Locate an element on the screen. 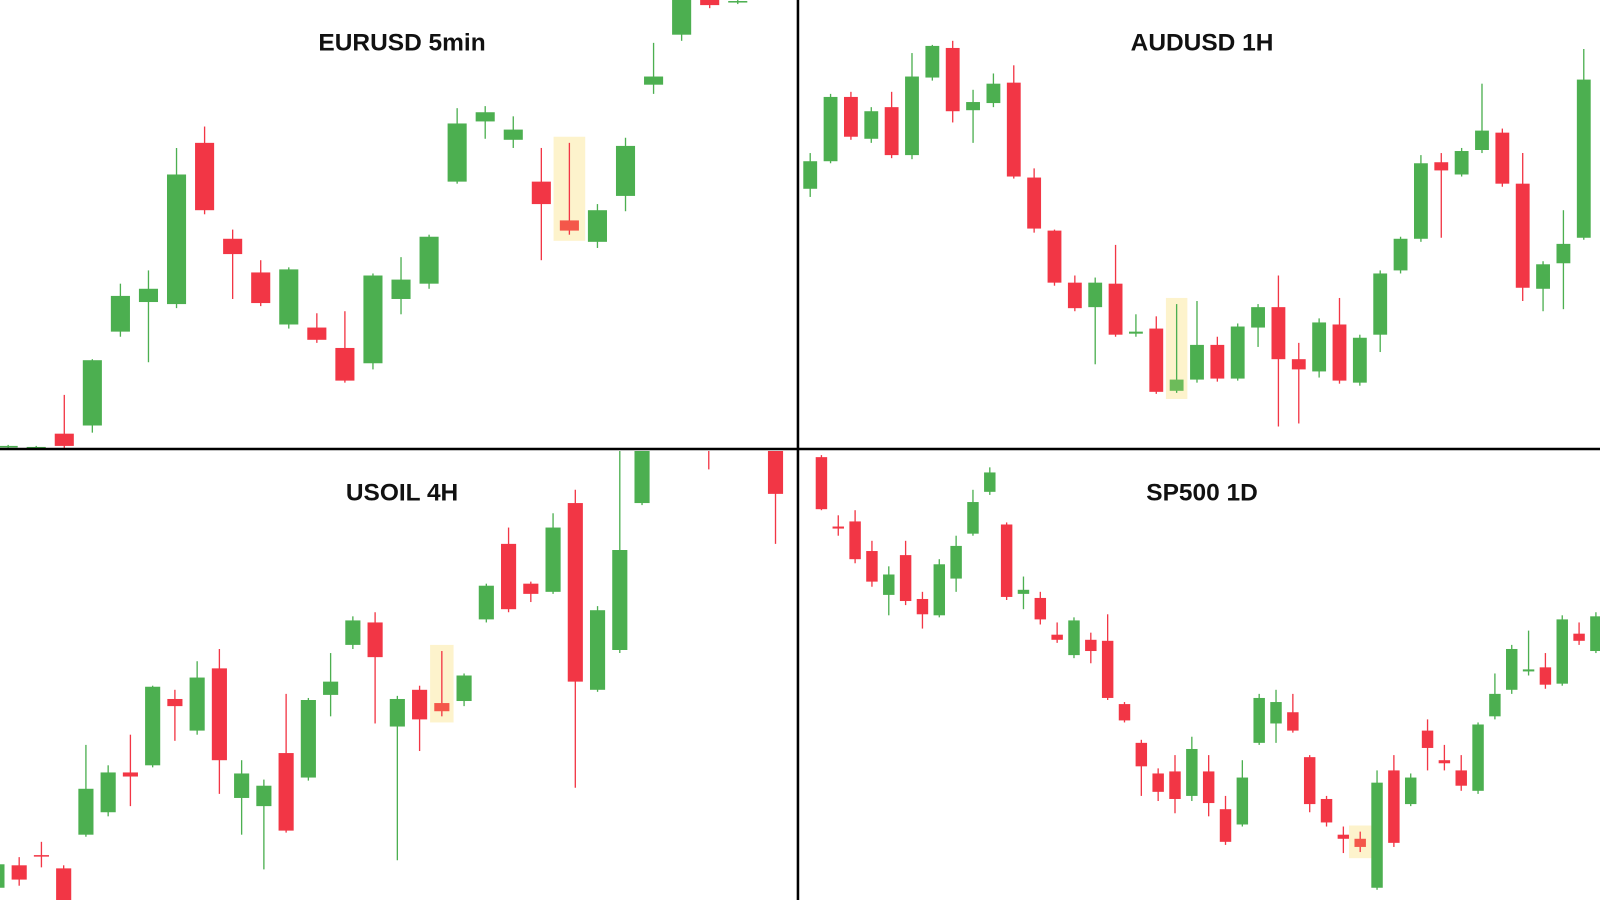 The height and width of the screenshot is (900, 1600). chart-title: USOIL 4H is located at coordinates (402, 492).